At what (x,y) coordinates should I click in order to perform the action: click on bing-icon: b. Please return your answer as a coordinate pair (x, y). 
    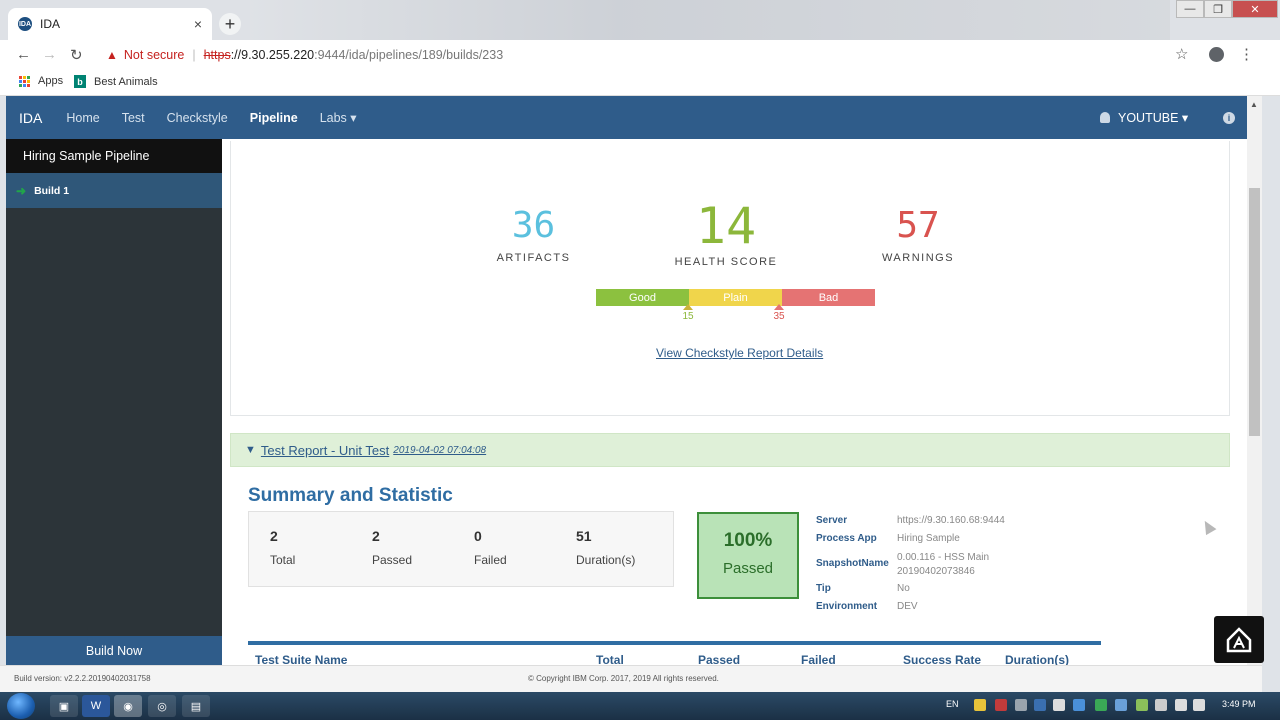
    Looking at the image, I should click on (80, 81).